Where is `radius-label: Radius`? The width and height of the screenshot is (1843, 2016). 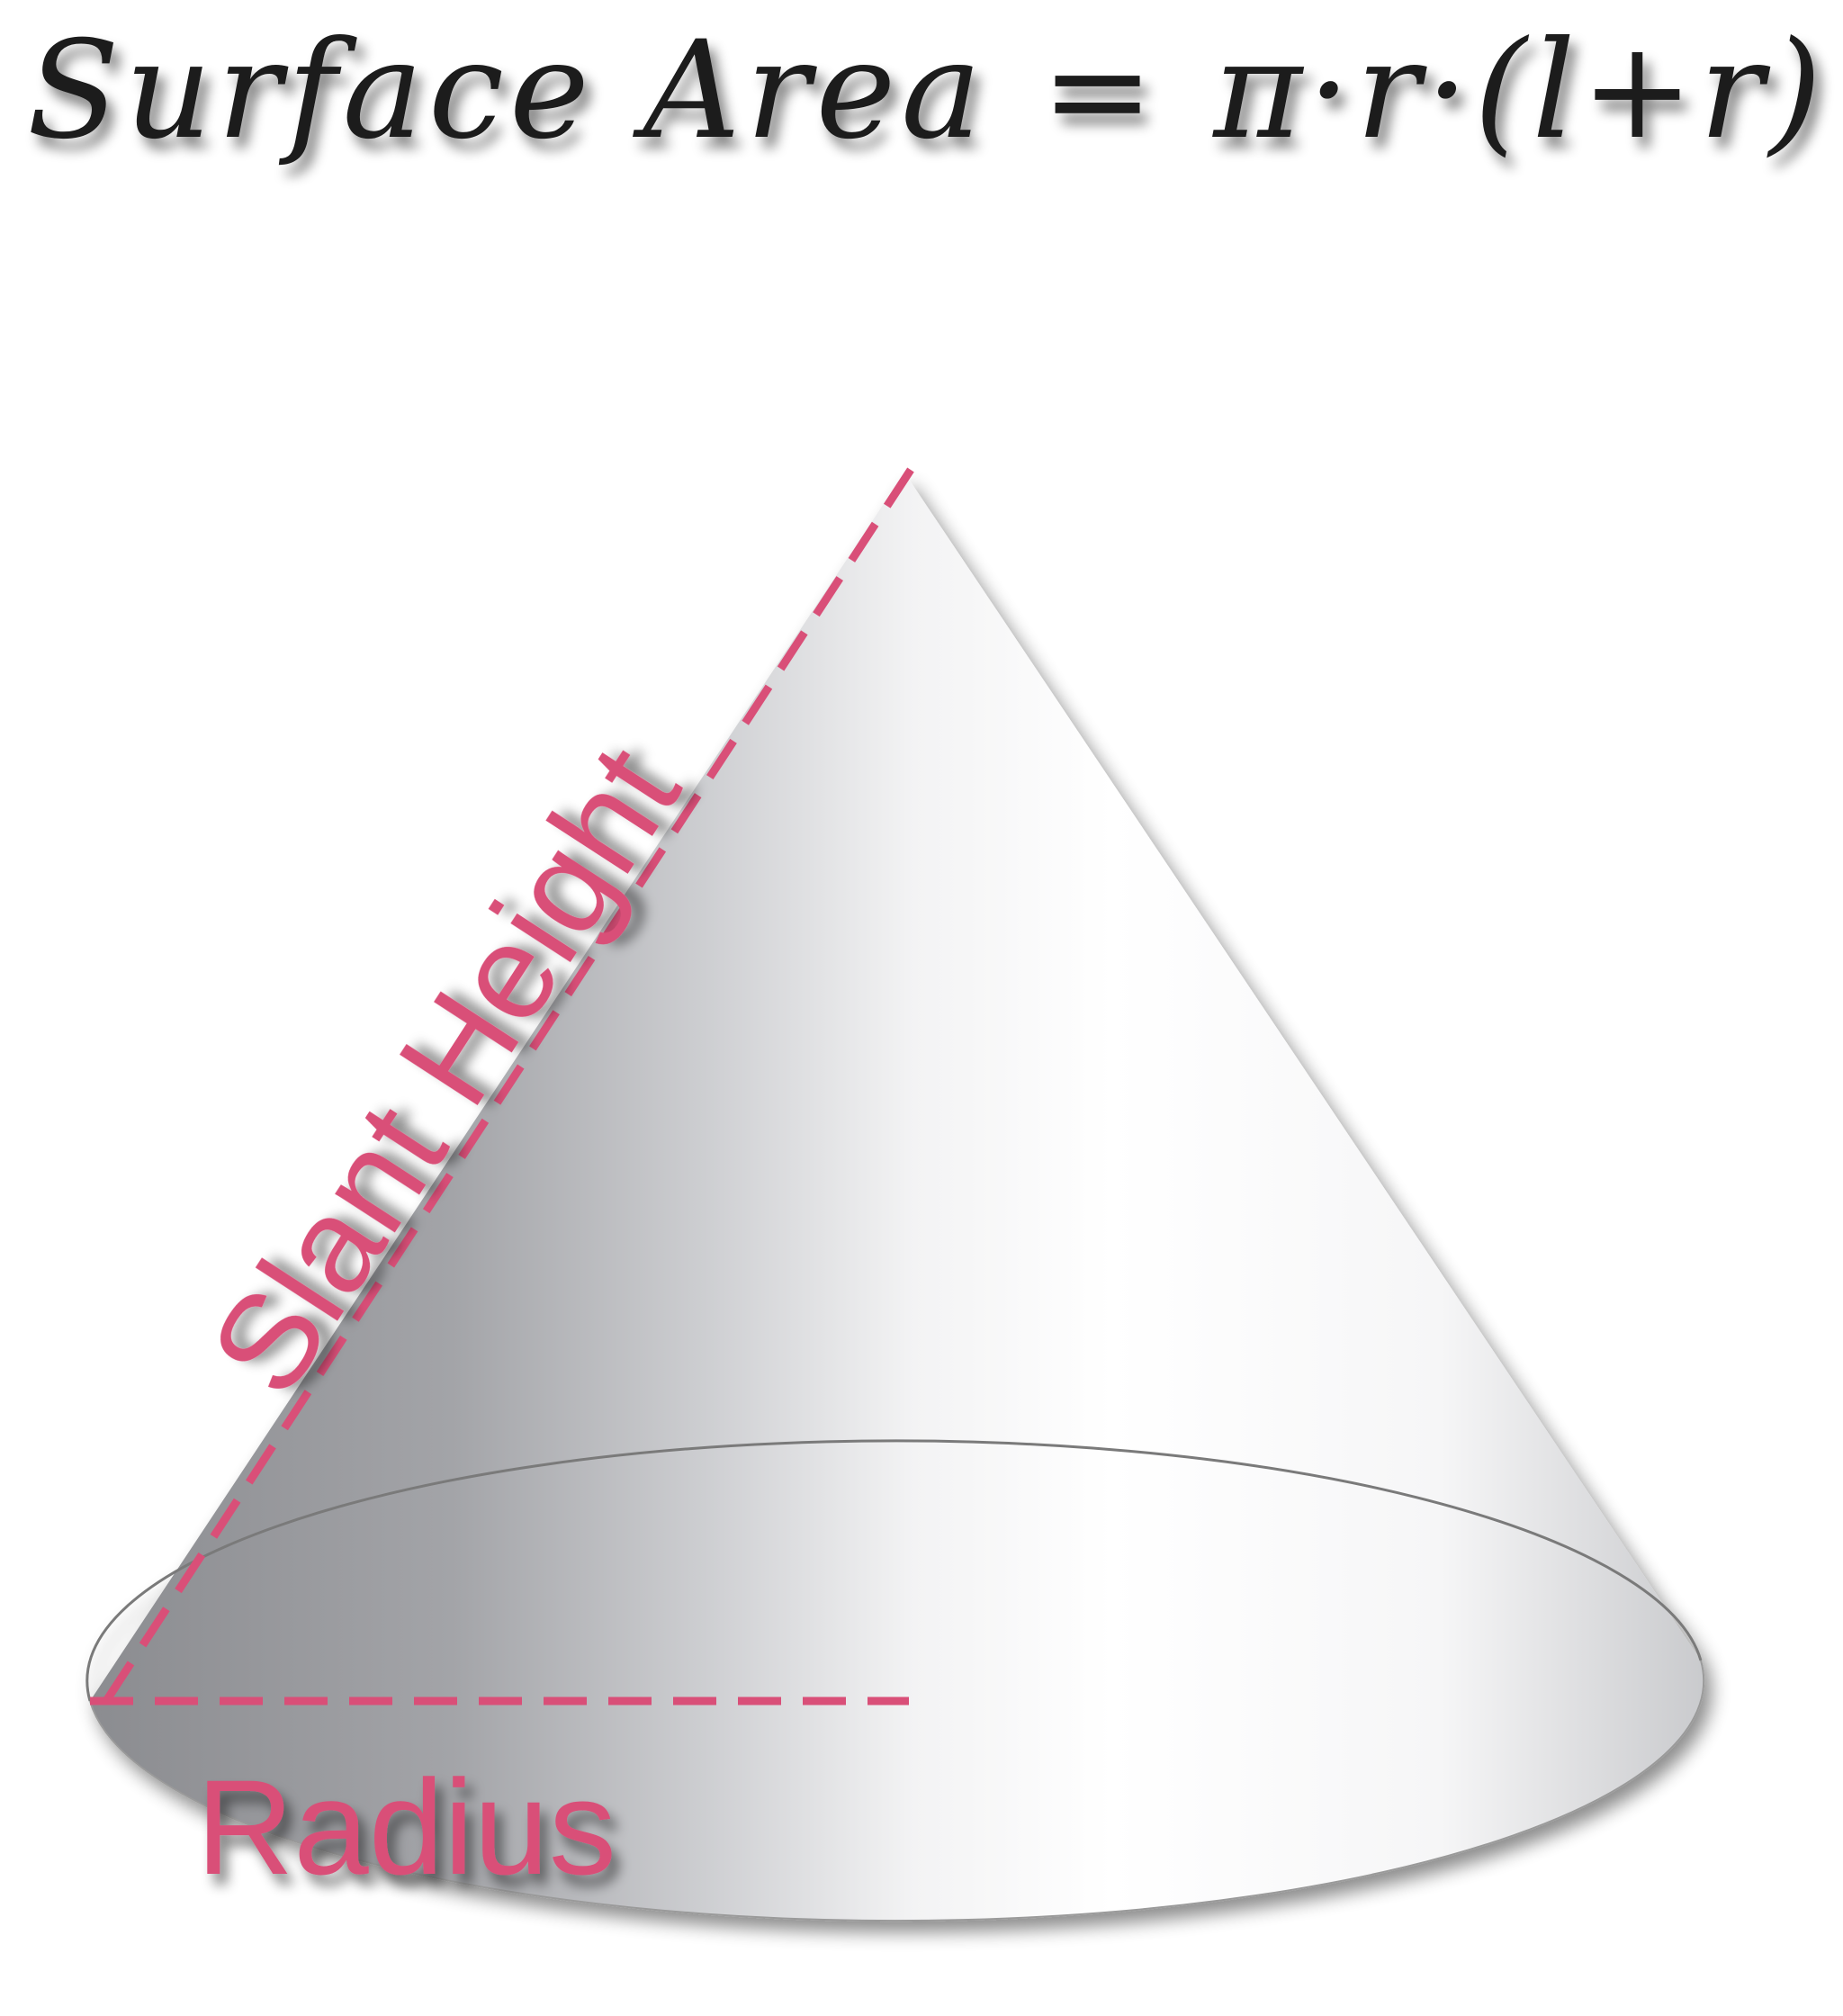
radius-label: Radius is located at coordinates (406, 1827).